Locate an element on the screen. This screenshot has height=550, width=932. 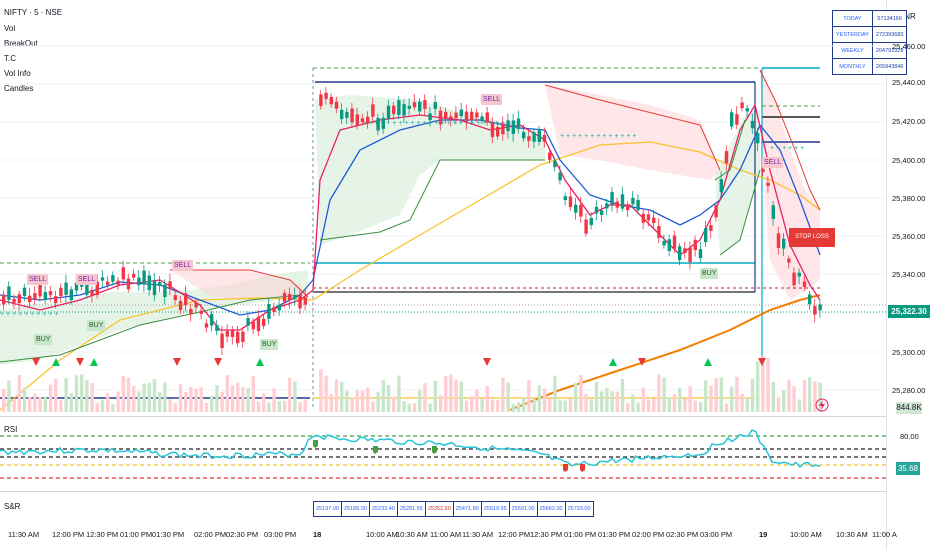
price-axis-label: 25,400.00 is located at coordinates (909, 160).